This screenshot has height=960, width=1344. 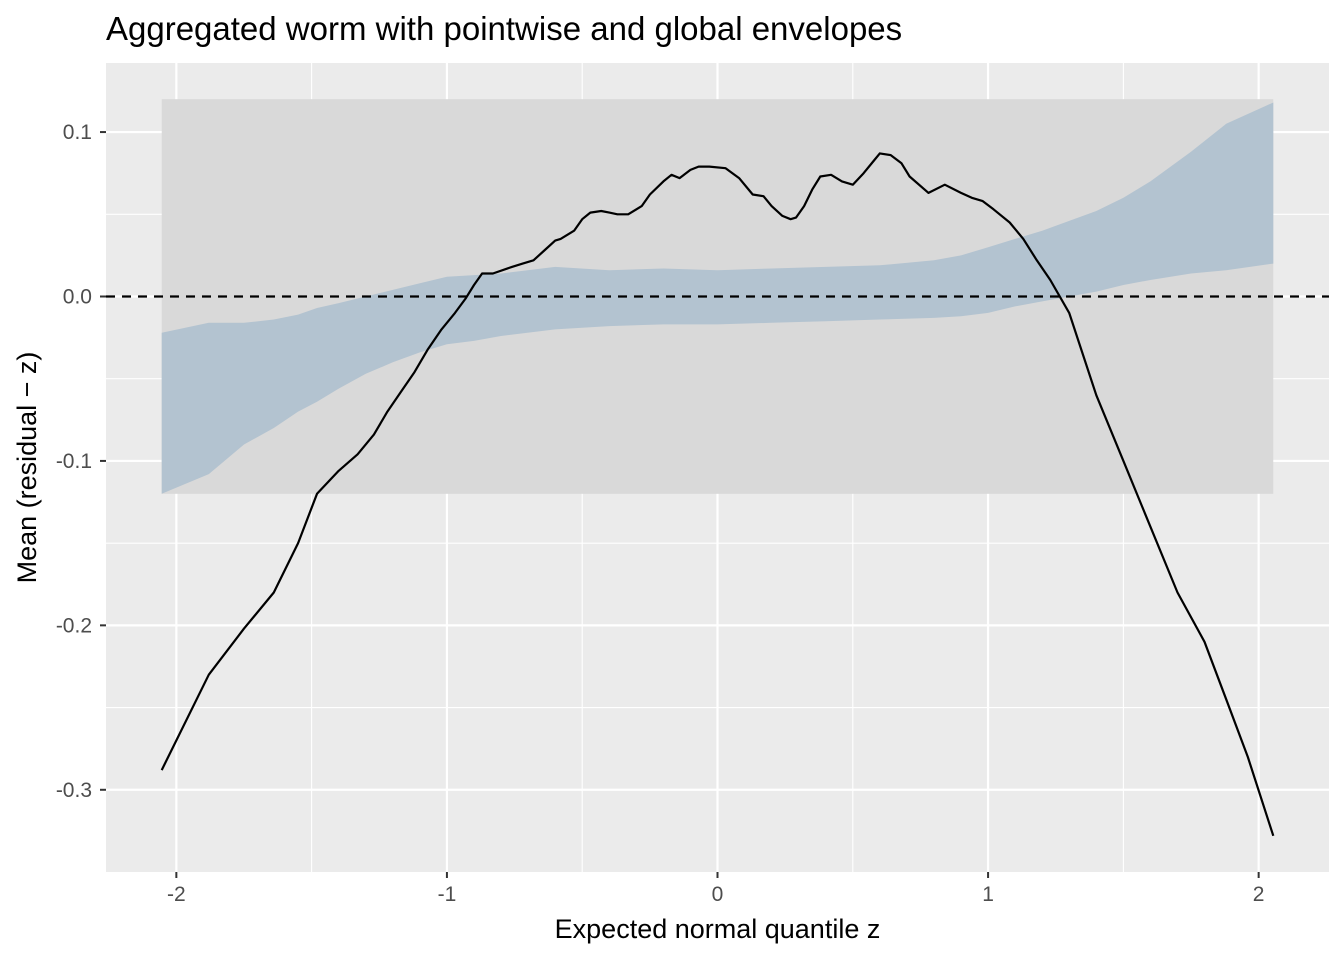 What do you see at coordinates (77, 296) in the screenshot?
I see `y-tick-label: 0.0` at bounding box center [77, 296].